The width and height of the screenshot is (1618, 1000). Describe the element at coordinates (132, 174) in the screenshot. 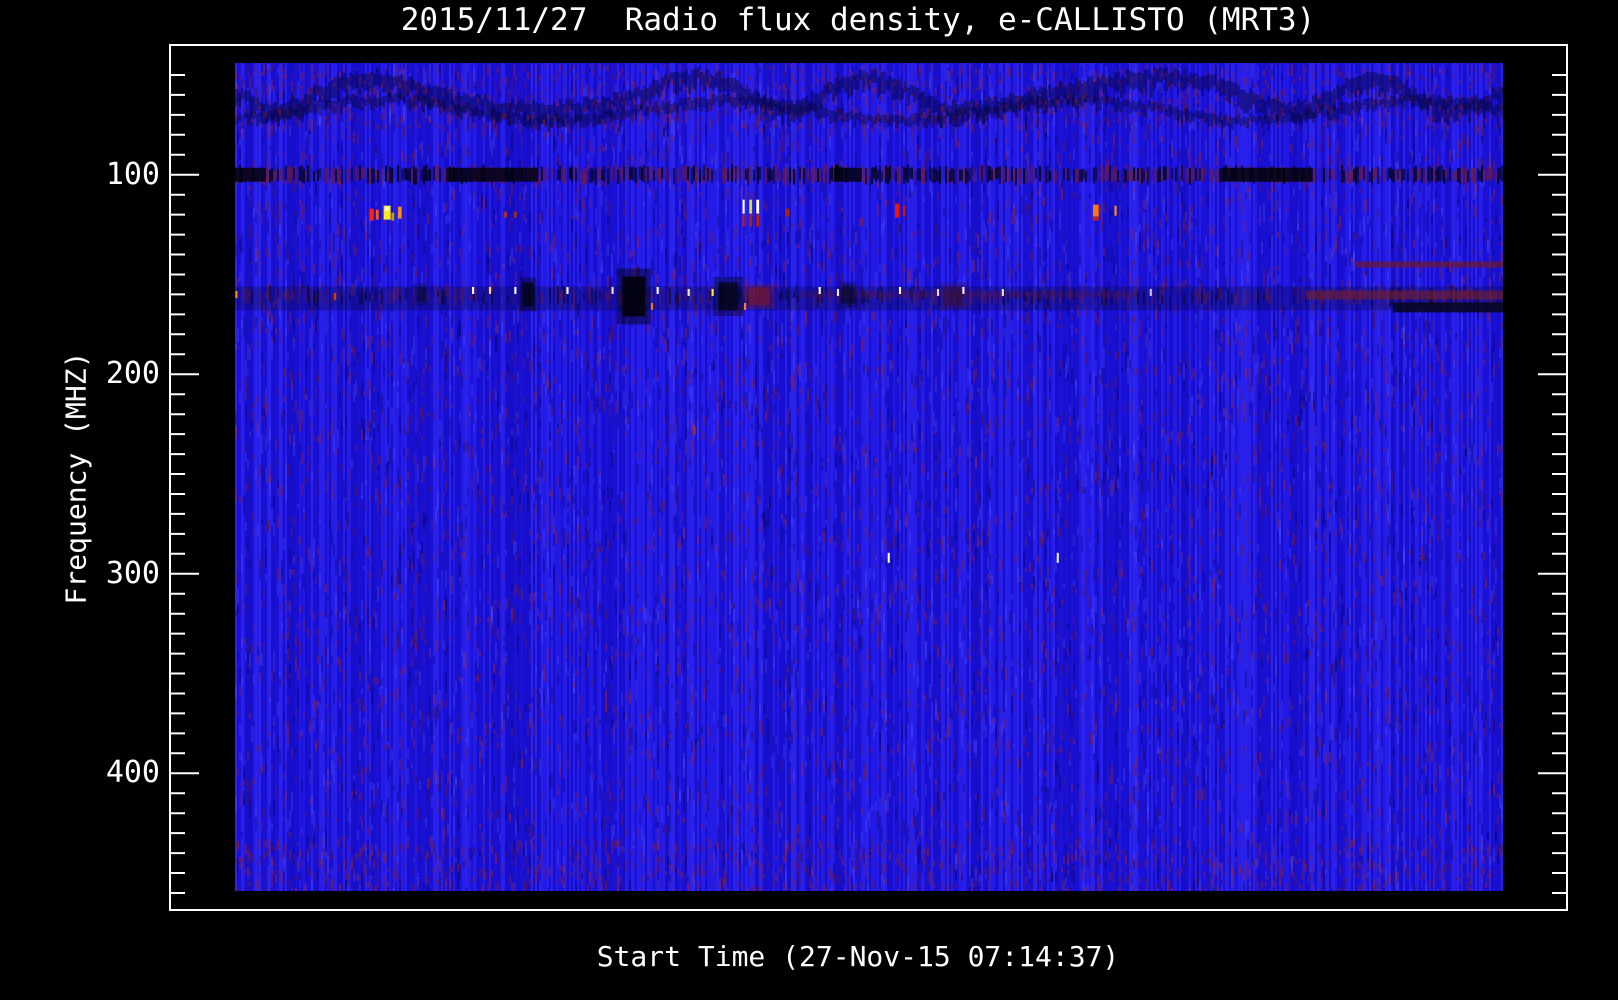

I see `y-tick-label: 100` at that location.